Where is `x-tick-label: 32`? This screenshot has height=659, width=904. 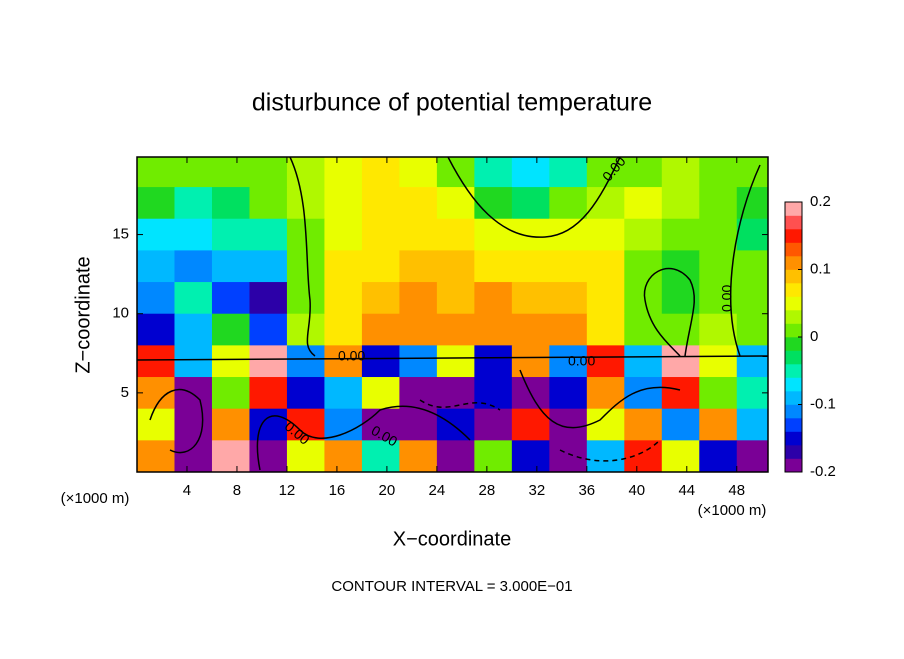 x-tick-label: 32 is located at coordinates (536, 490).